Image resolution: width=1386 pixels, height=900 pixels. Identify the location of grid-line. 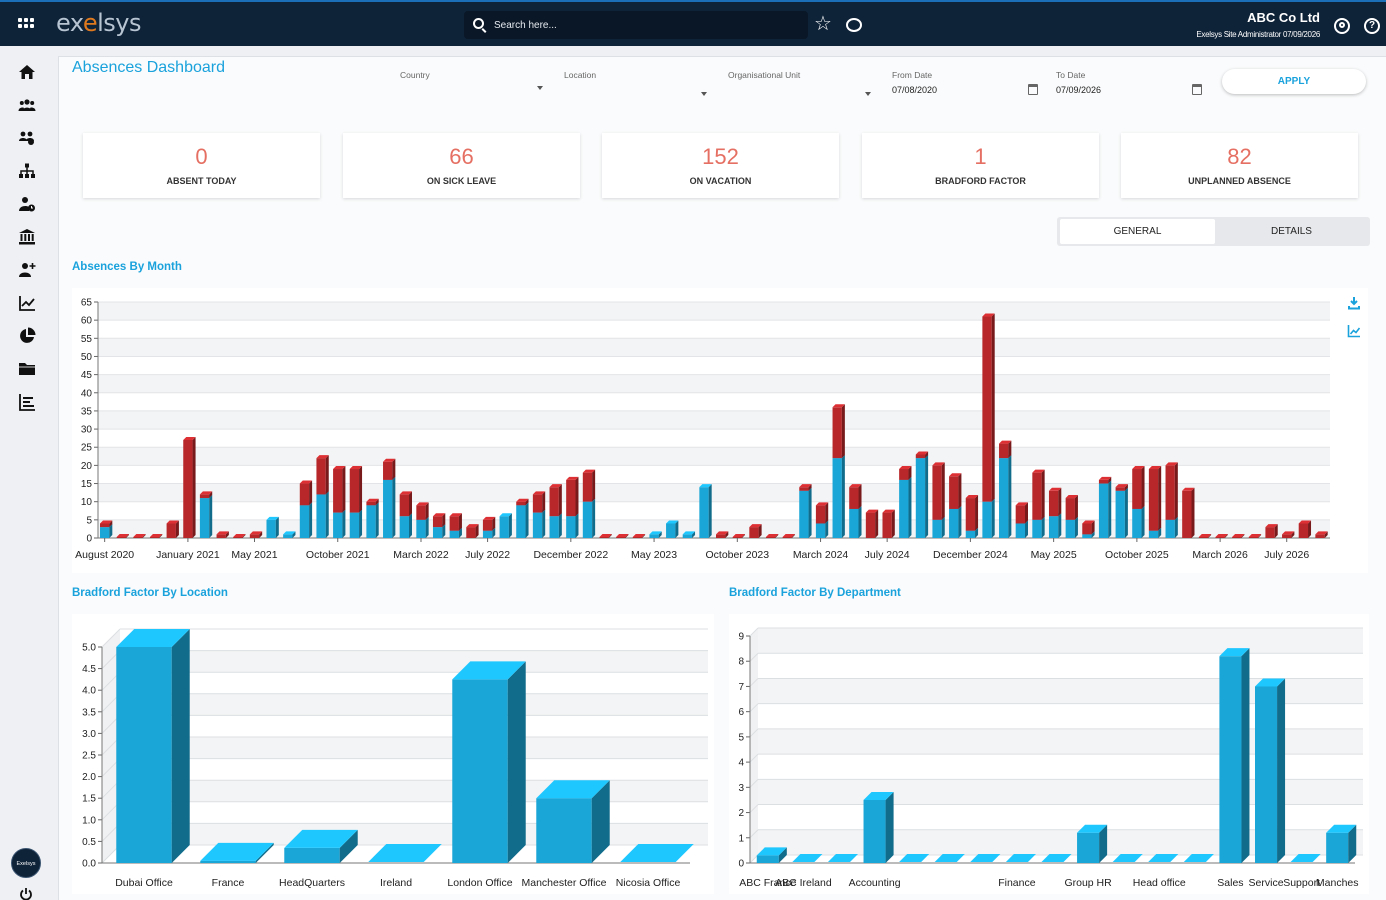
(754, 632).